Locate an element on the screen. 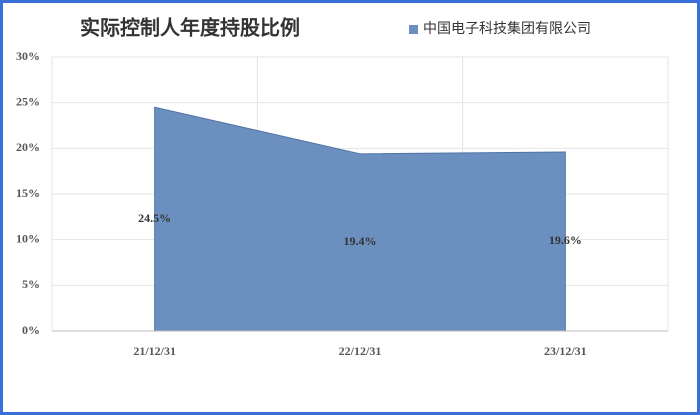  legend-label: 中国电子科技集团有限公司 is located at coordinates (507, 28).